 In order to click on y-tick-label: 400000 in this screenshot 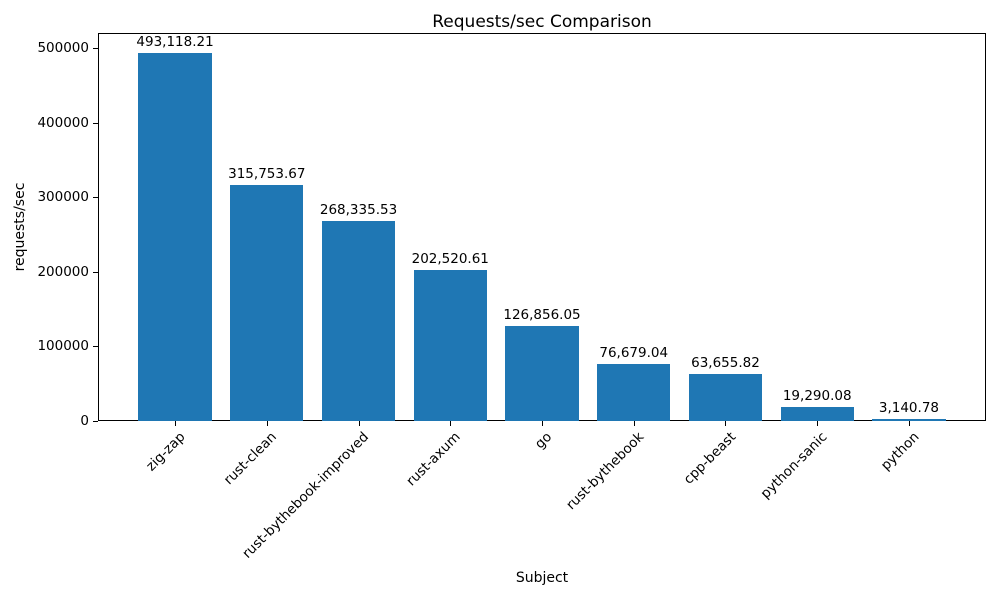, I will do `click(63, 122)`.